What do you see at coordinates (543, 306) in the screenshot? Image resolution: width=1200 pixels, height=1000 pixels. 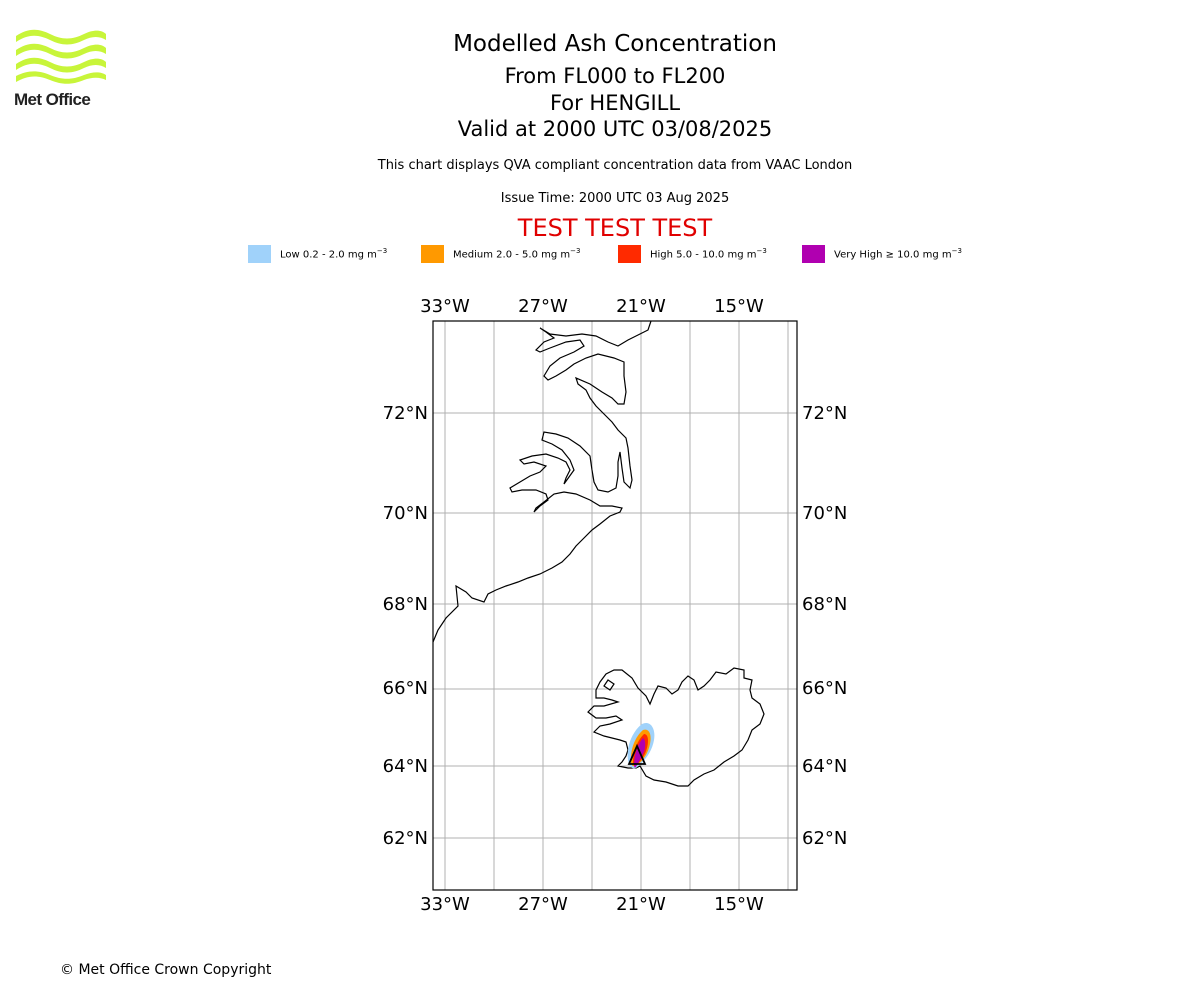 I see `lon-label-top-27w: 27°W` at bounding box center [543, 306].